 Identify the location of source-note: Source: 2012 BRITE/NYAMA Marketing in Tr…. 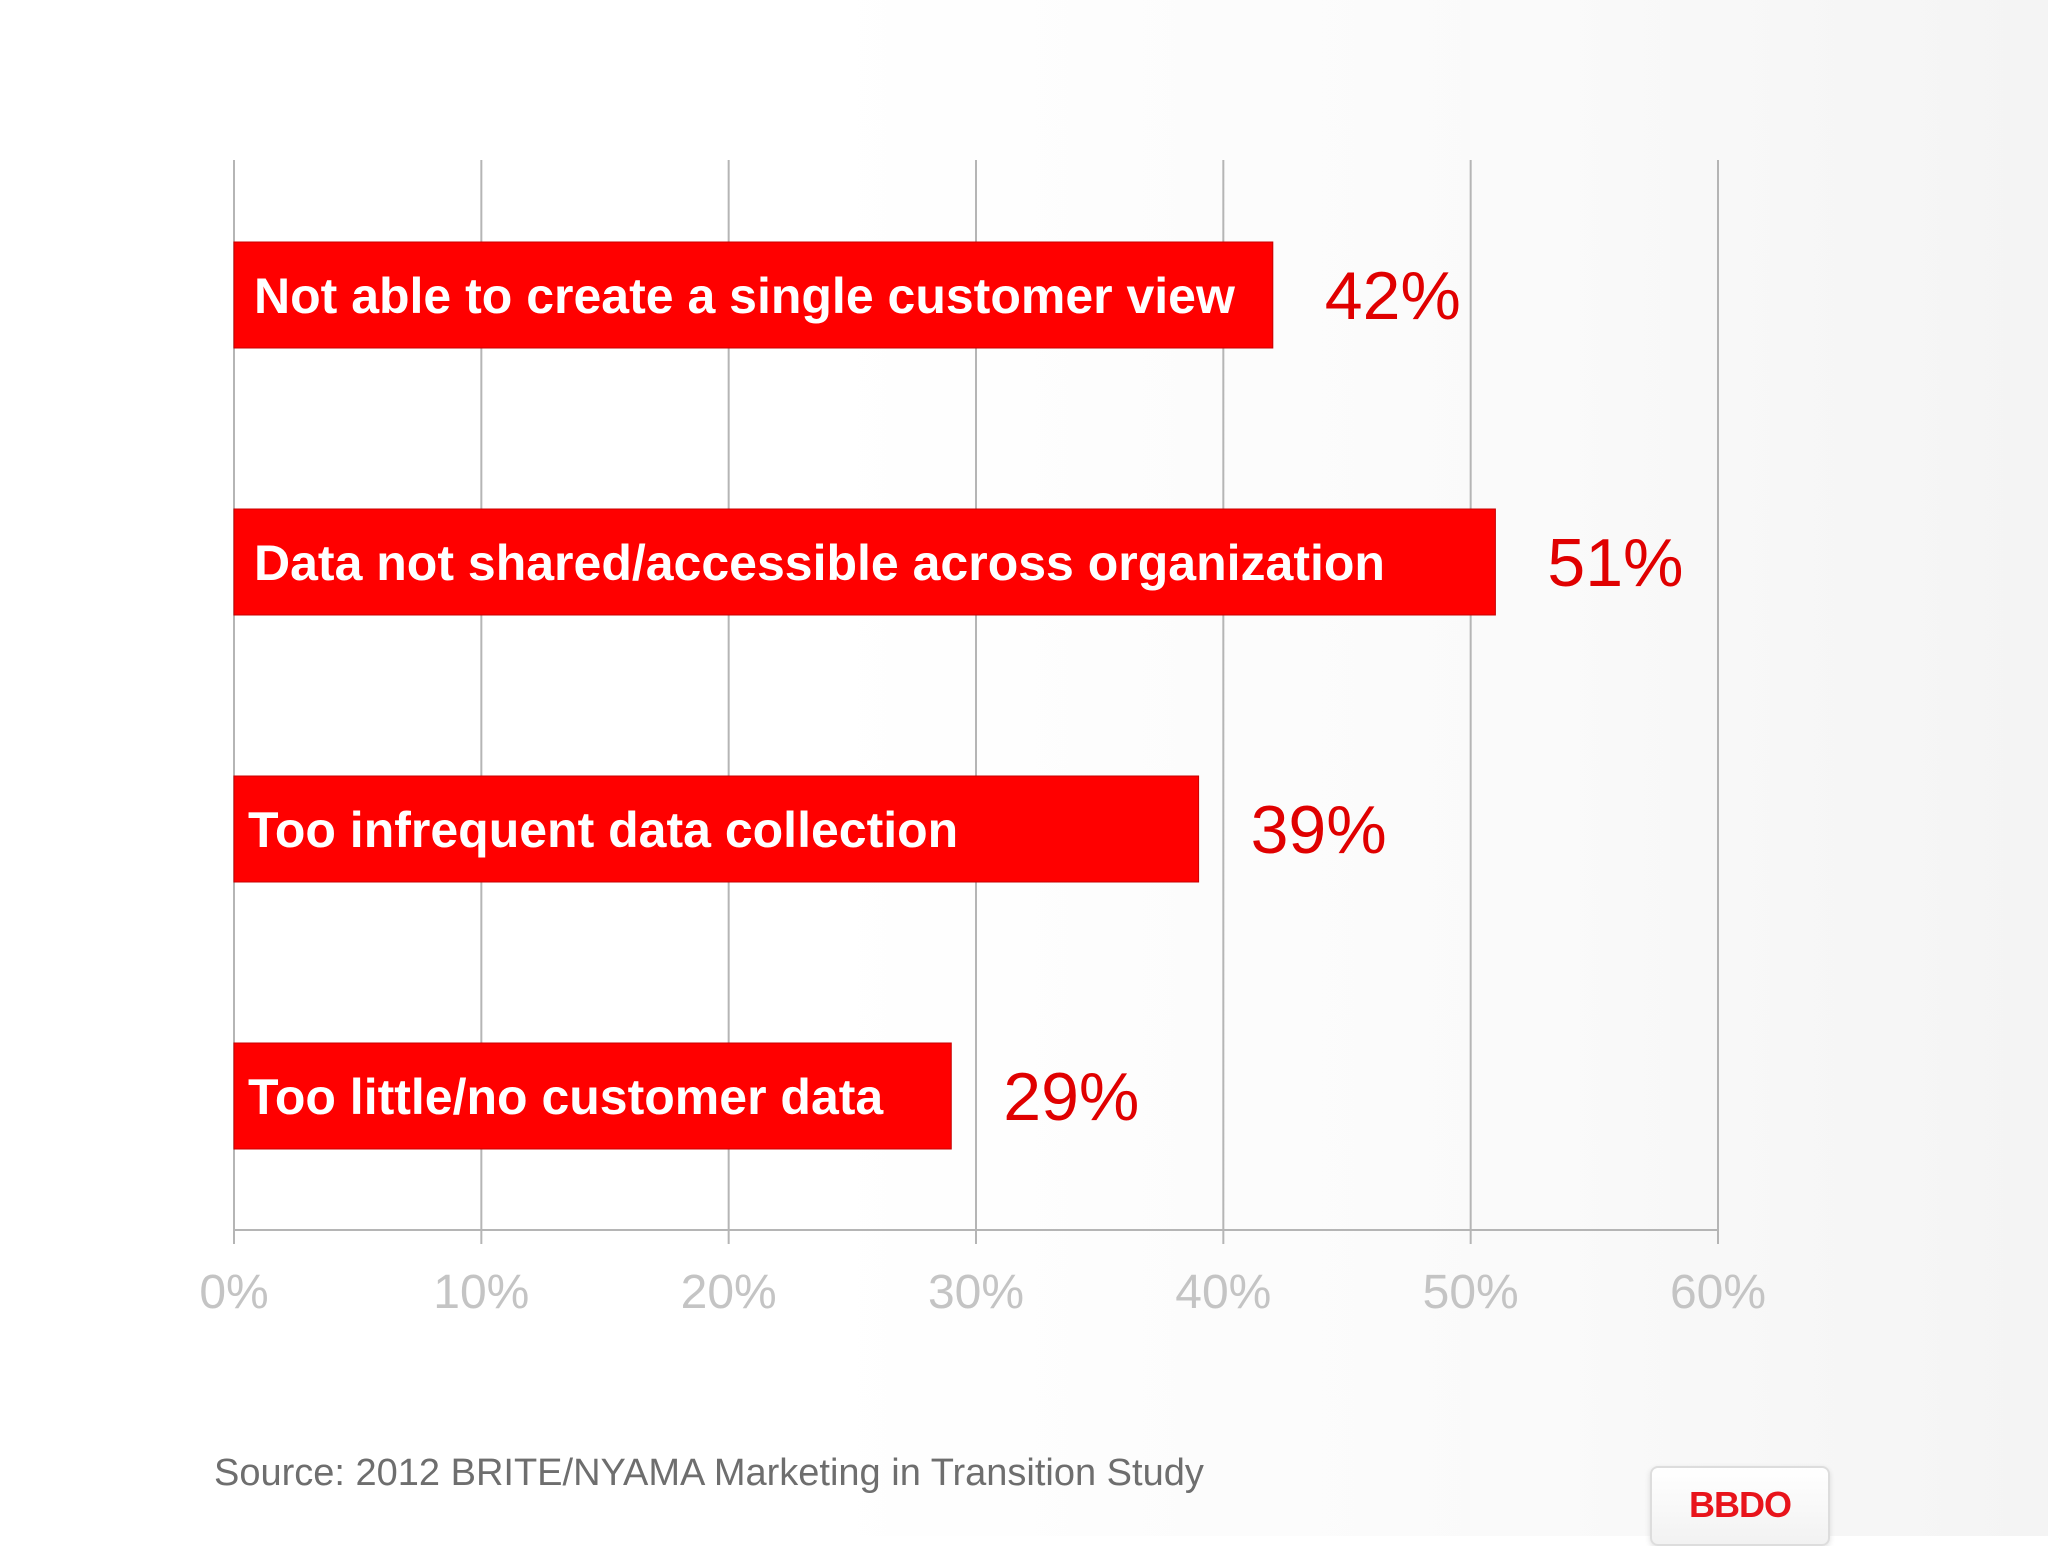
(709, 1473).